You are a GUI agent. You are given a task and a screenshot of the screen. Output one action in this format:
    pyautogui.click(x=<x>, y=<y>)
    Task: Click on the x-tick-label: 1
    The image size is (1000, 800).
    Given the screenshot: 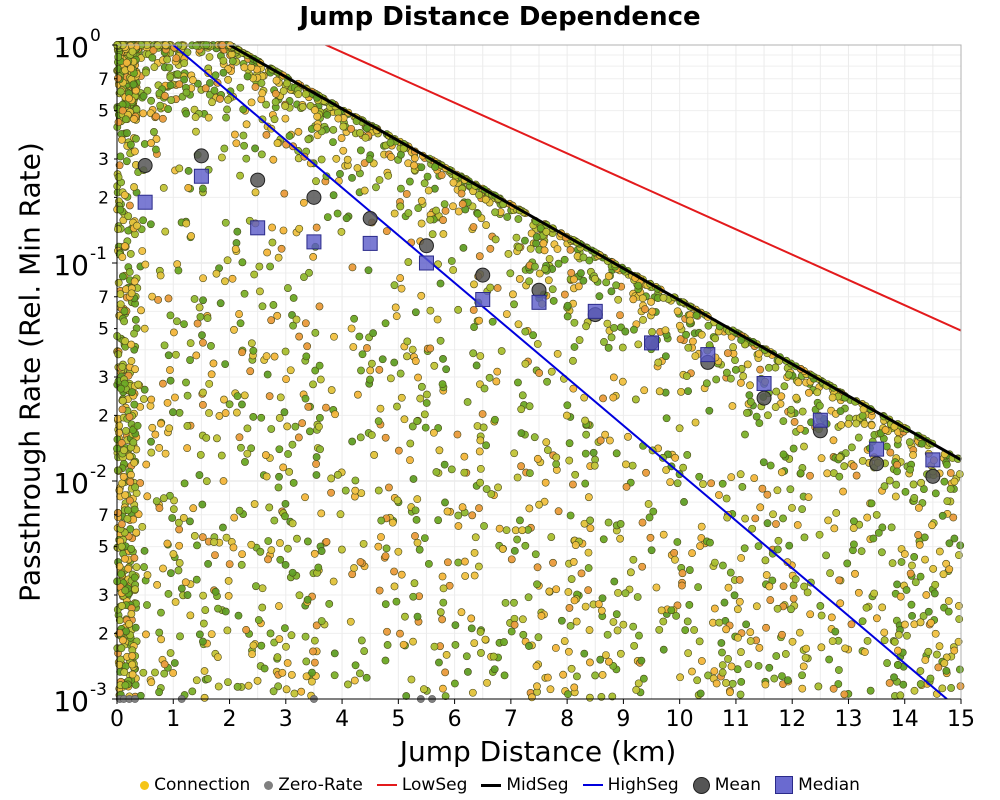 What is the action you would take?
    pyautogui.click(x=173, y=719)
    